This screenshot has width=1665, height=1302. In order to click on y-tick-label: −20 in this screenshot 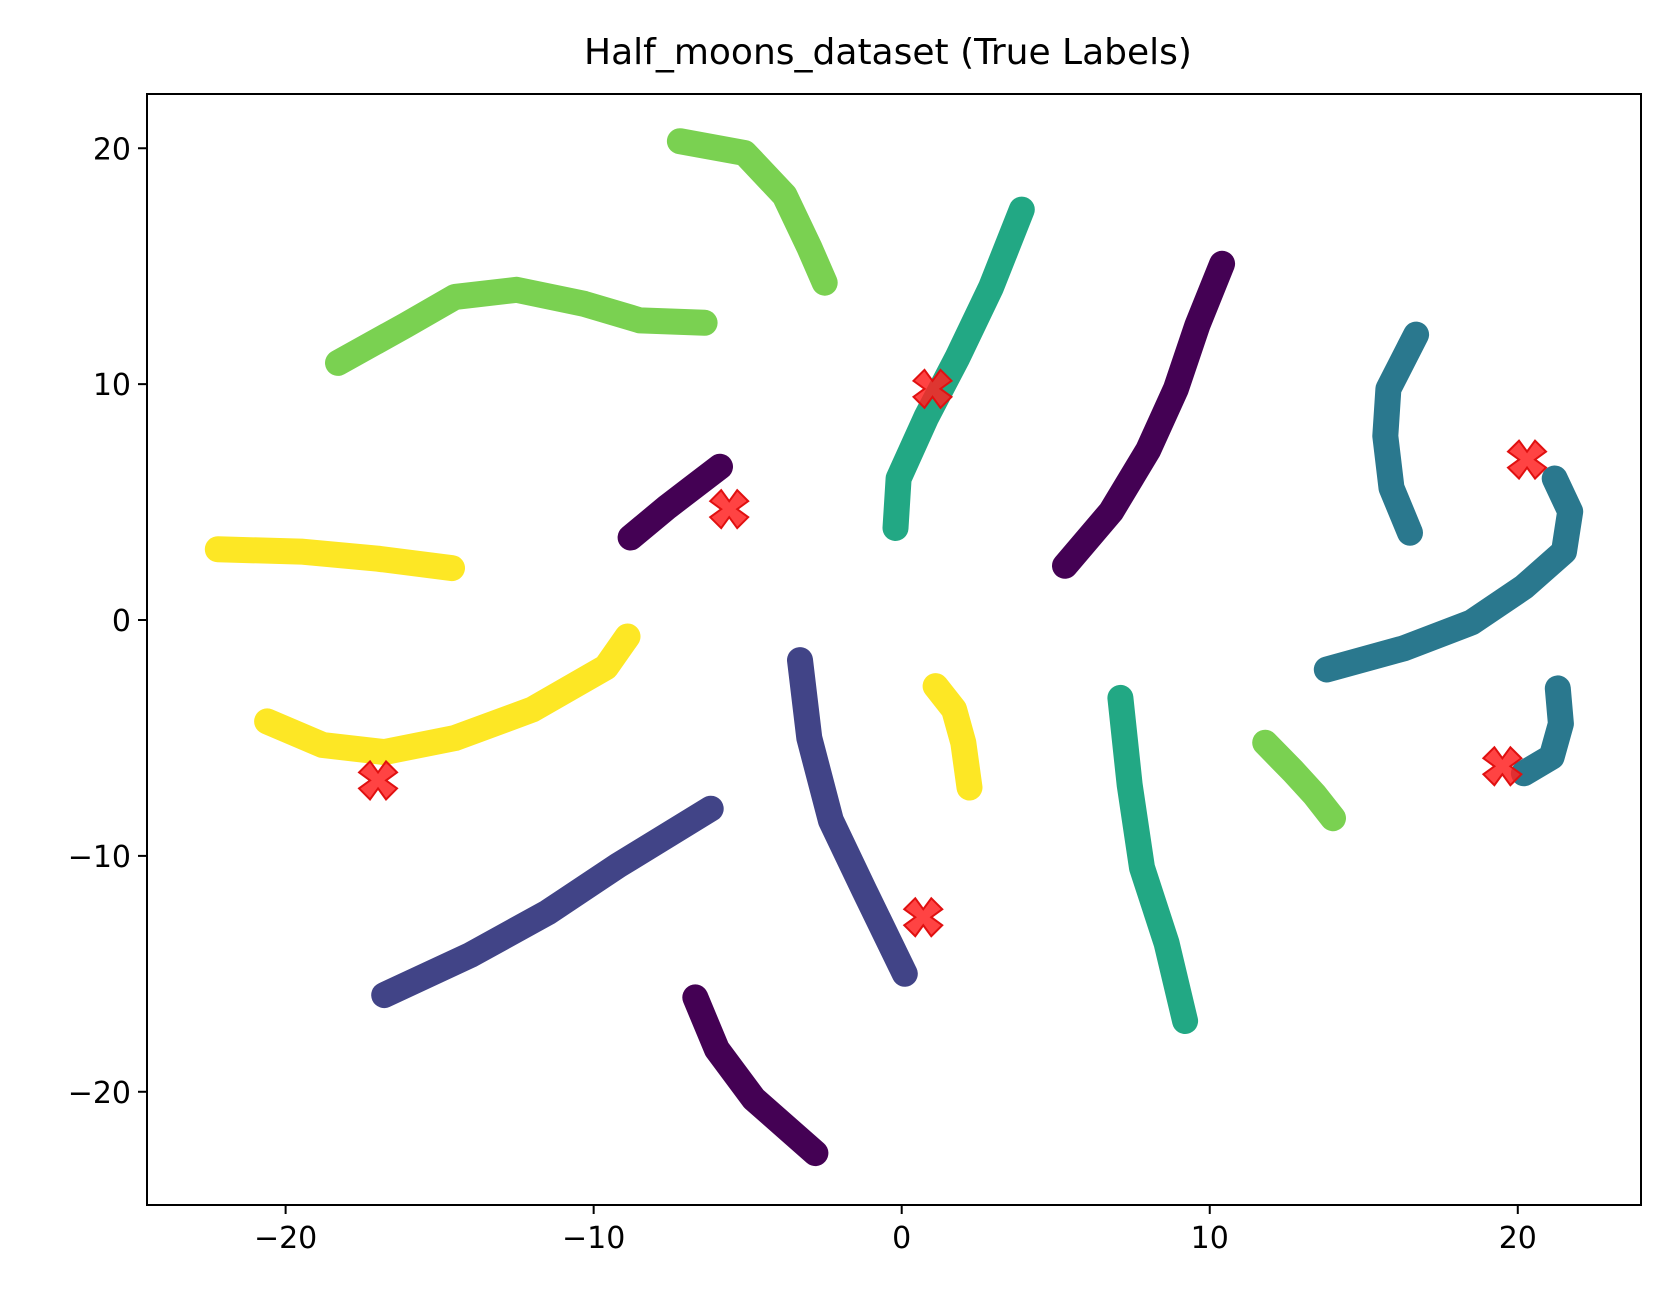, I will do `click(99, 1093)`.